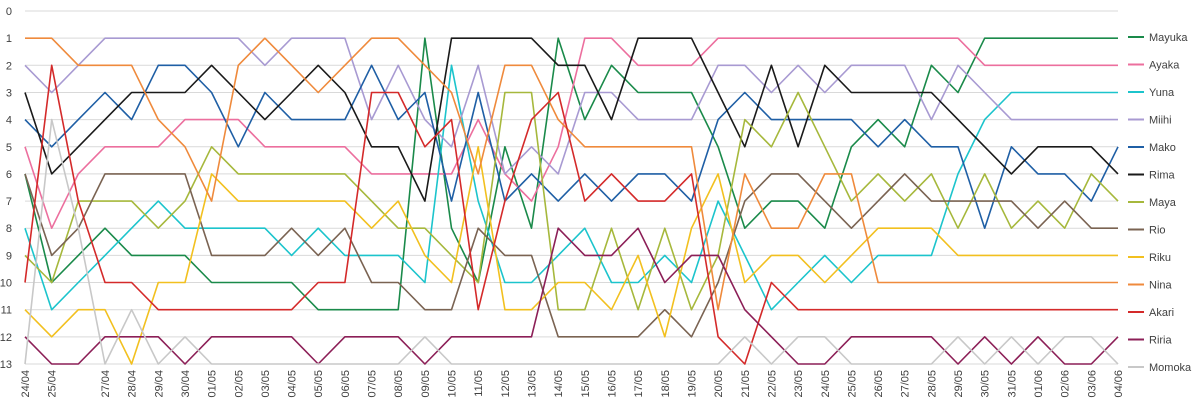  I want to click on y-tick-label: 3, so click(9, 93).